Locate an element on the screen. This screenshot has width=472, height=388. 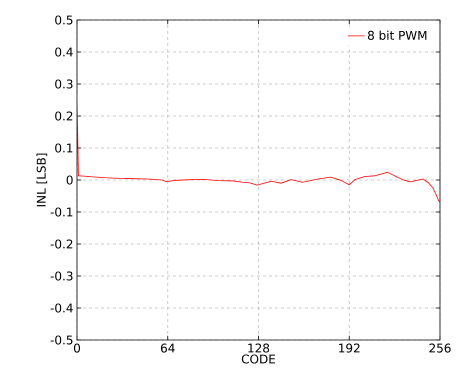
x-axis-title: CODE is located at coordinates (259, 359).